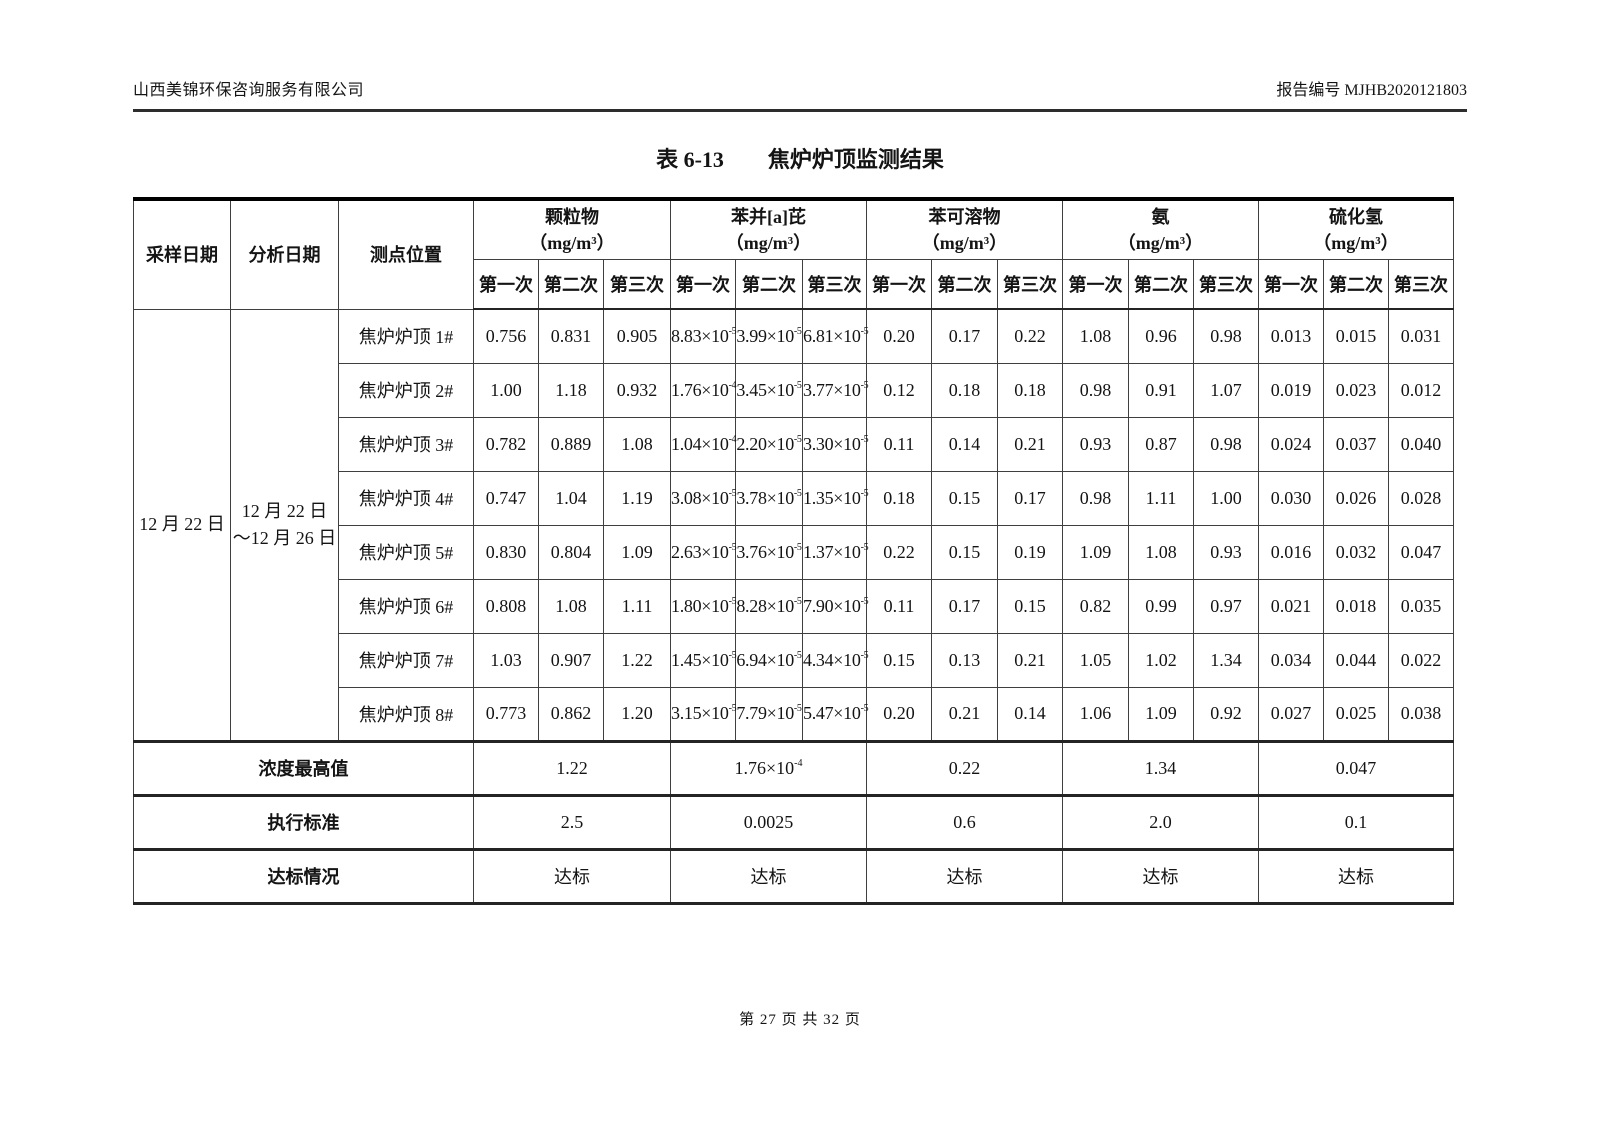 The width and height of the screenshot is (1600, 1131). What do you see at coordinates (1356, 390) in the screenshot?
I see `h2s-value: 0.023` at bounding box center [1356, 390].